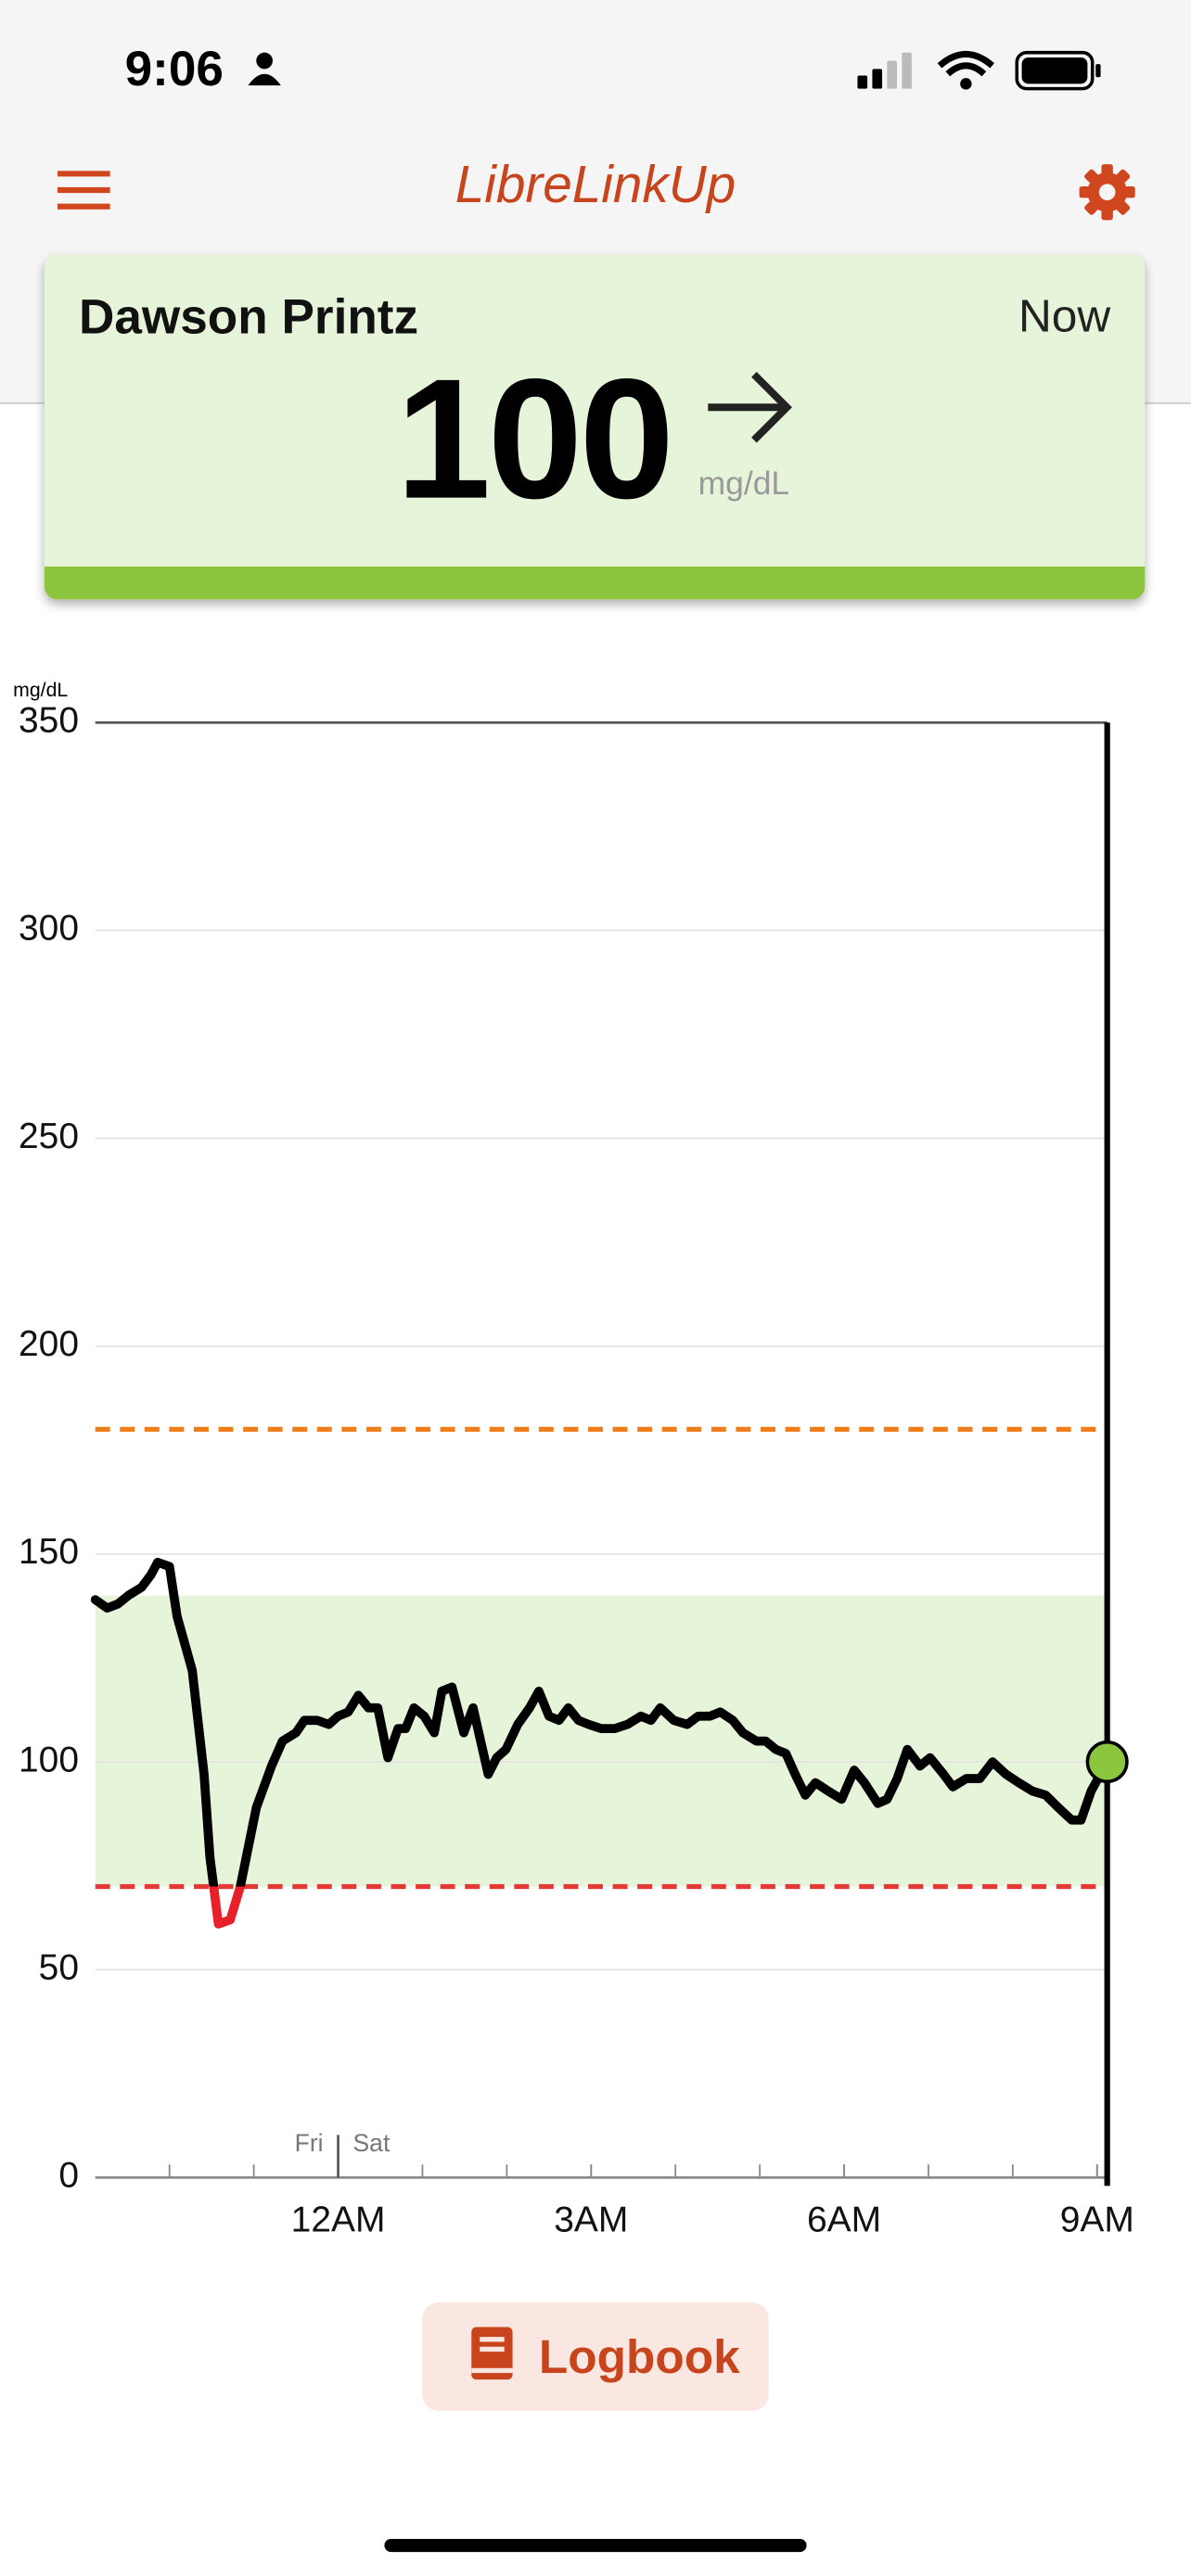  What do you see at coordinates (174, 70) in the screenshot?
I see `status-time: 9:06` at bounding box center [174, 70].